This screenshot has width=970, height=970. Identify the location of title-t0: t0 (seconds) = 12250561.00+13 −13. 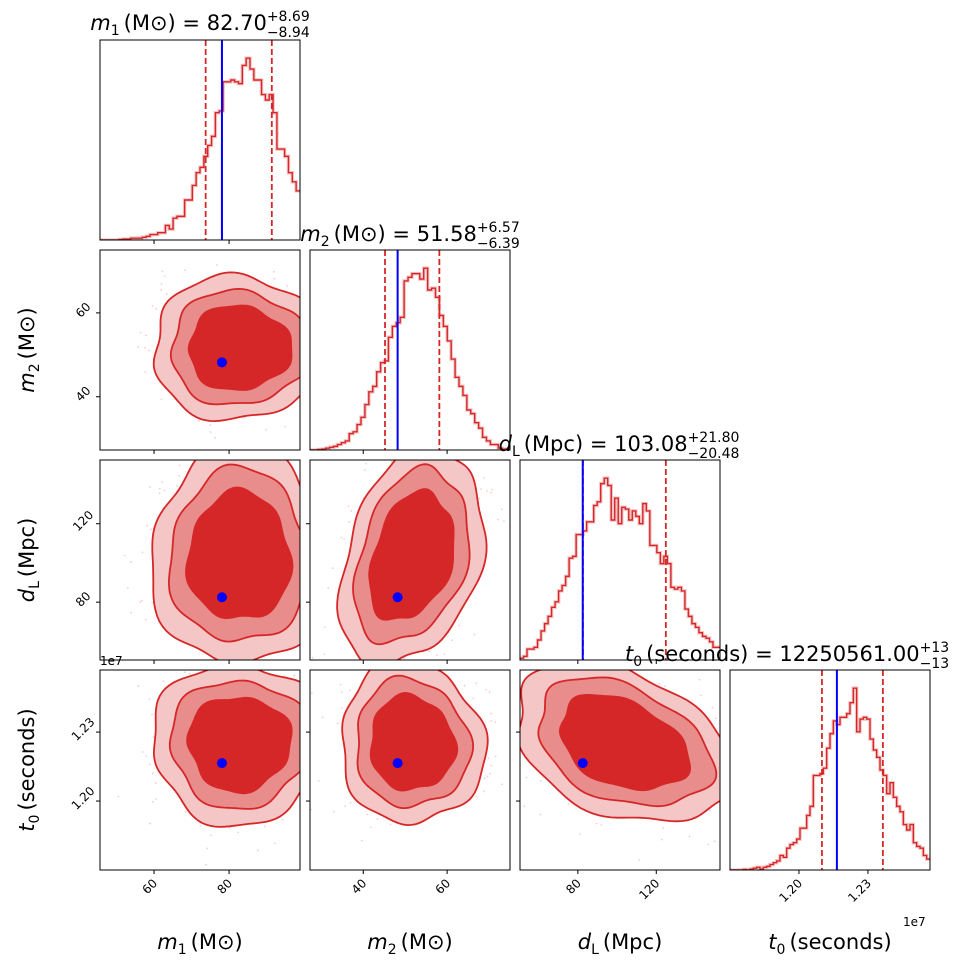
(787, 656).